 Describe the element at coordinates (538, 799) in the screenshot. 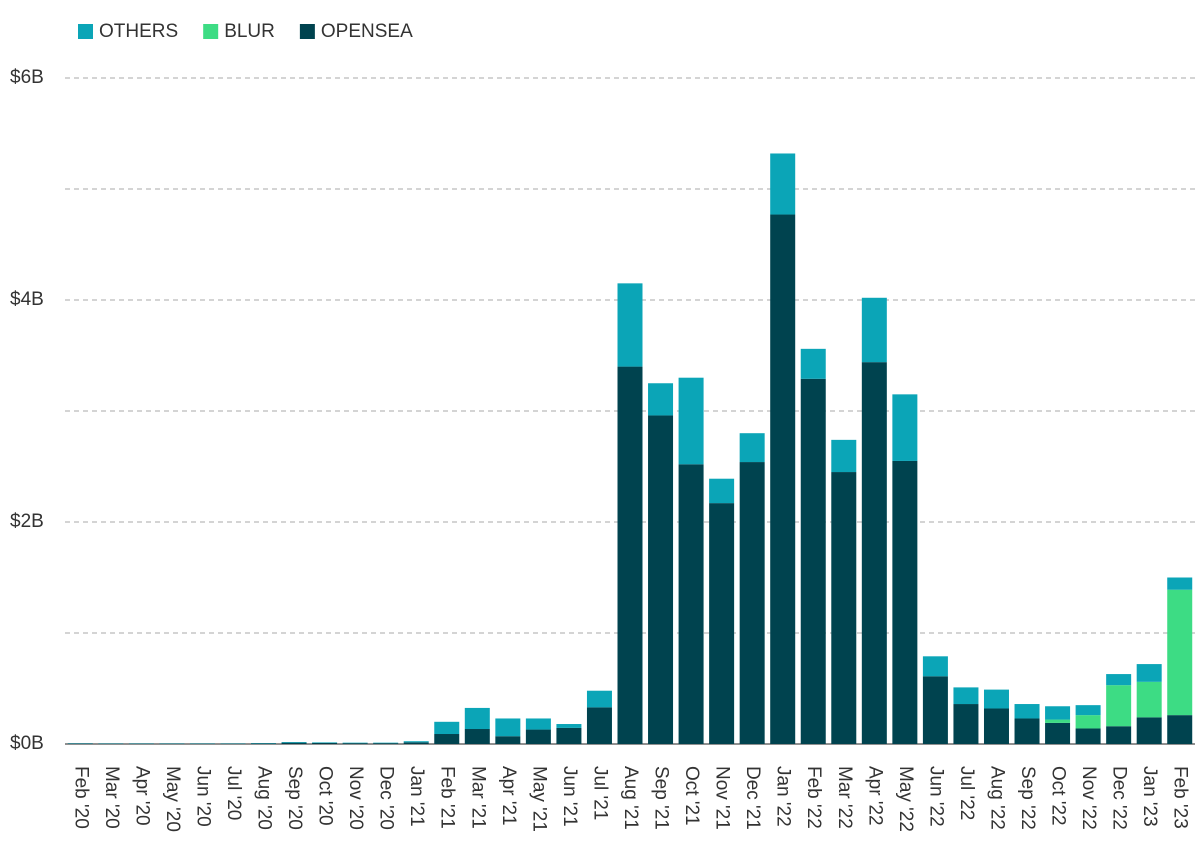

I see `x-tick-label: May '21` at that location.